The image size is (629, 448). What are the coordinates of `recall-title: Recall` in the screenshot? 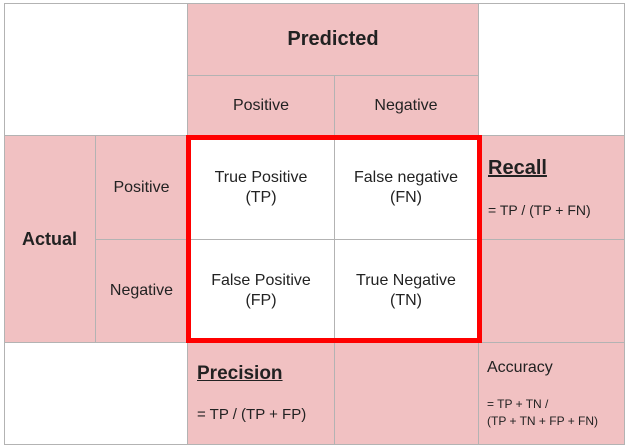 It's located at (517, 168).